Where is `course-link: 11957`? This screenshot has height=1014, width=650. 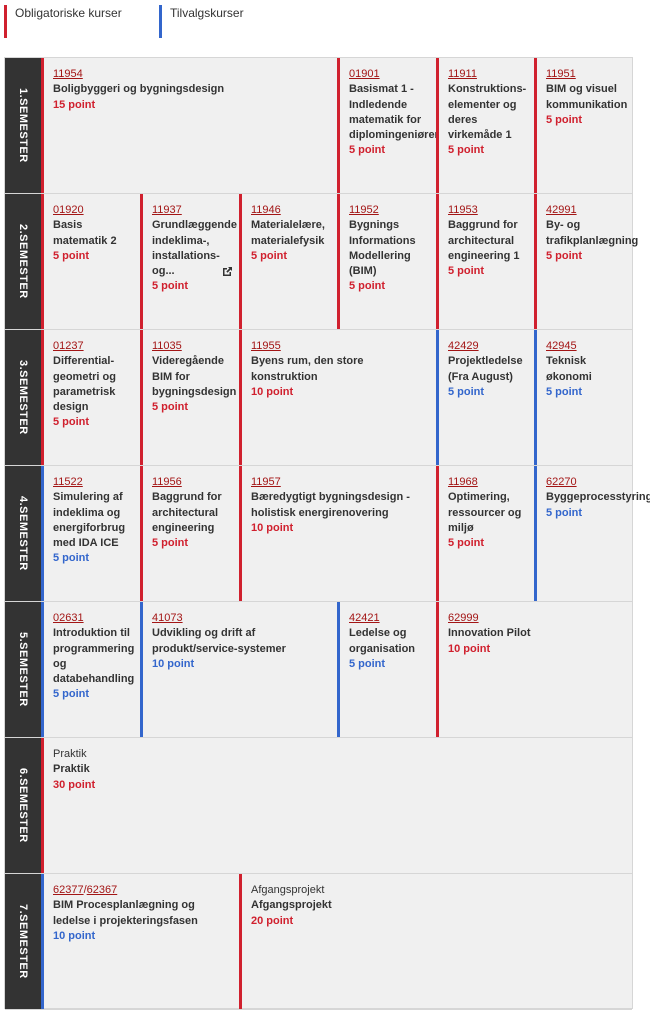 course-link: 11957 is located at coordinates (266, 482).